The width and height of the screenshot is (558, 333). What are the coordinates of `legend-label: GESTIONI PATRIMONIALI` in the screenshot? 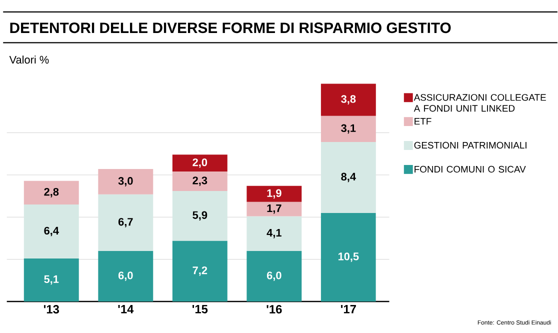 It's located at (470, 145).